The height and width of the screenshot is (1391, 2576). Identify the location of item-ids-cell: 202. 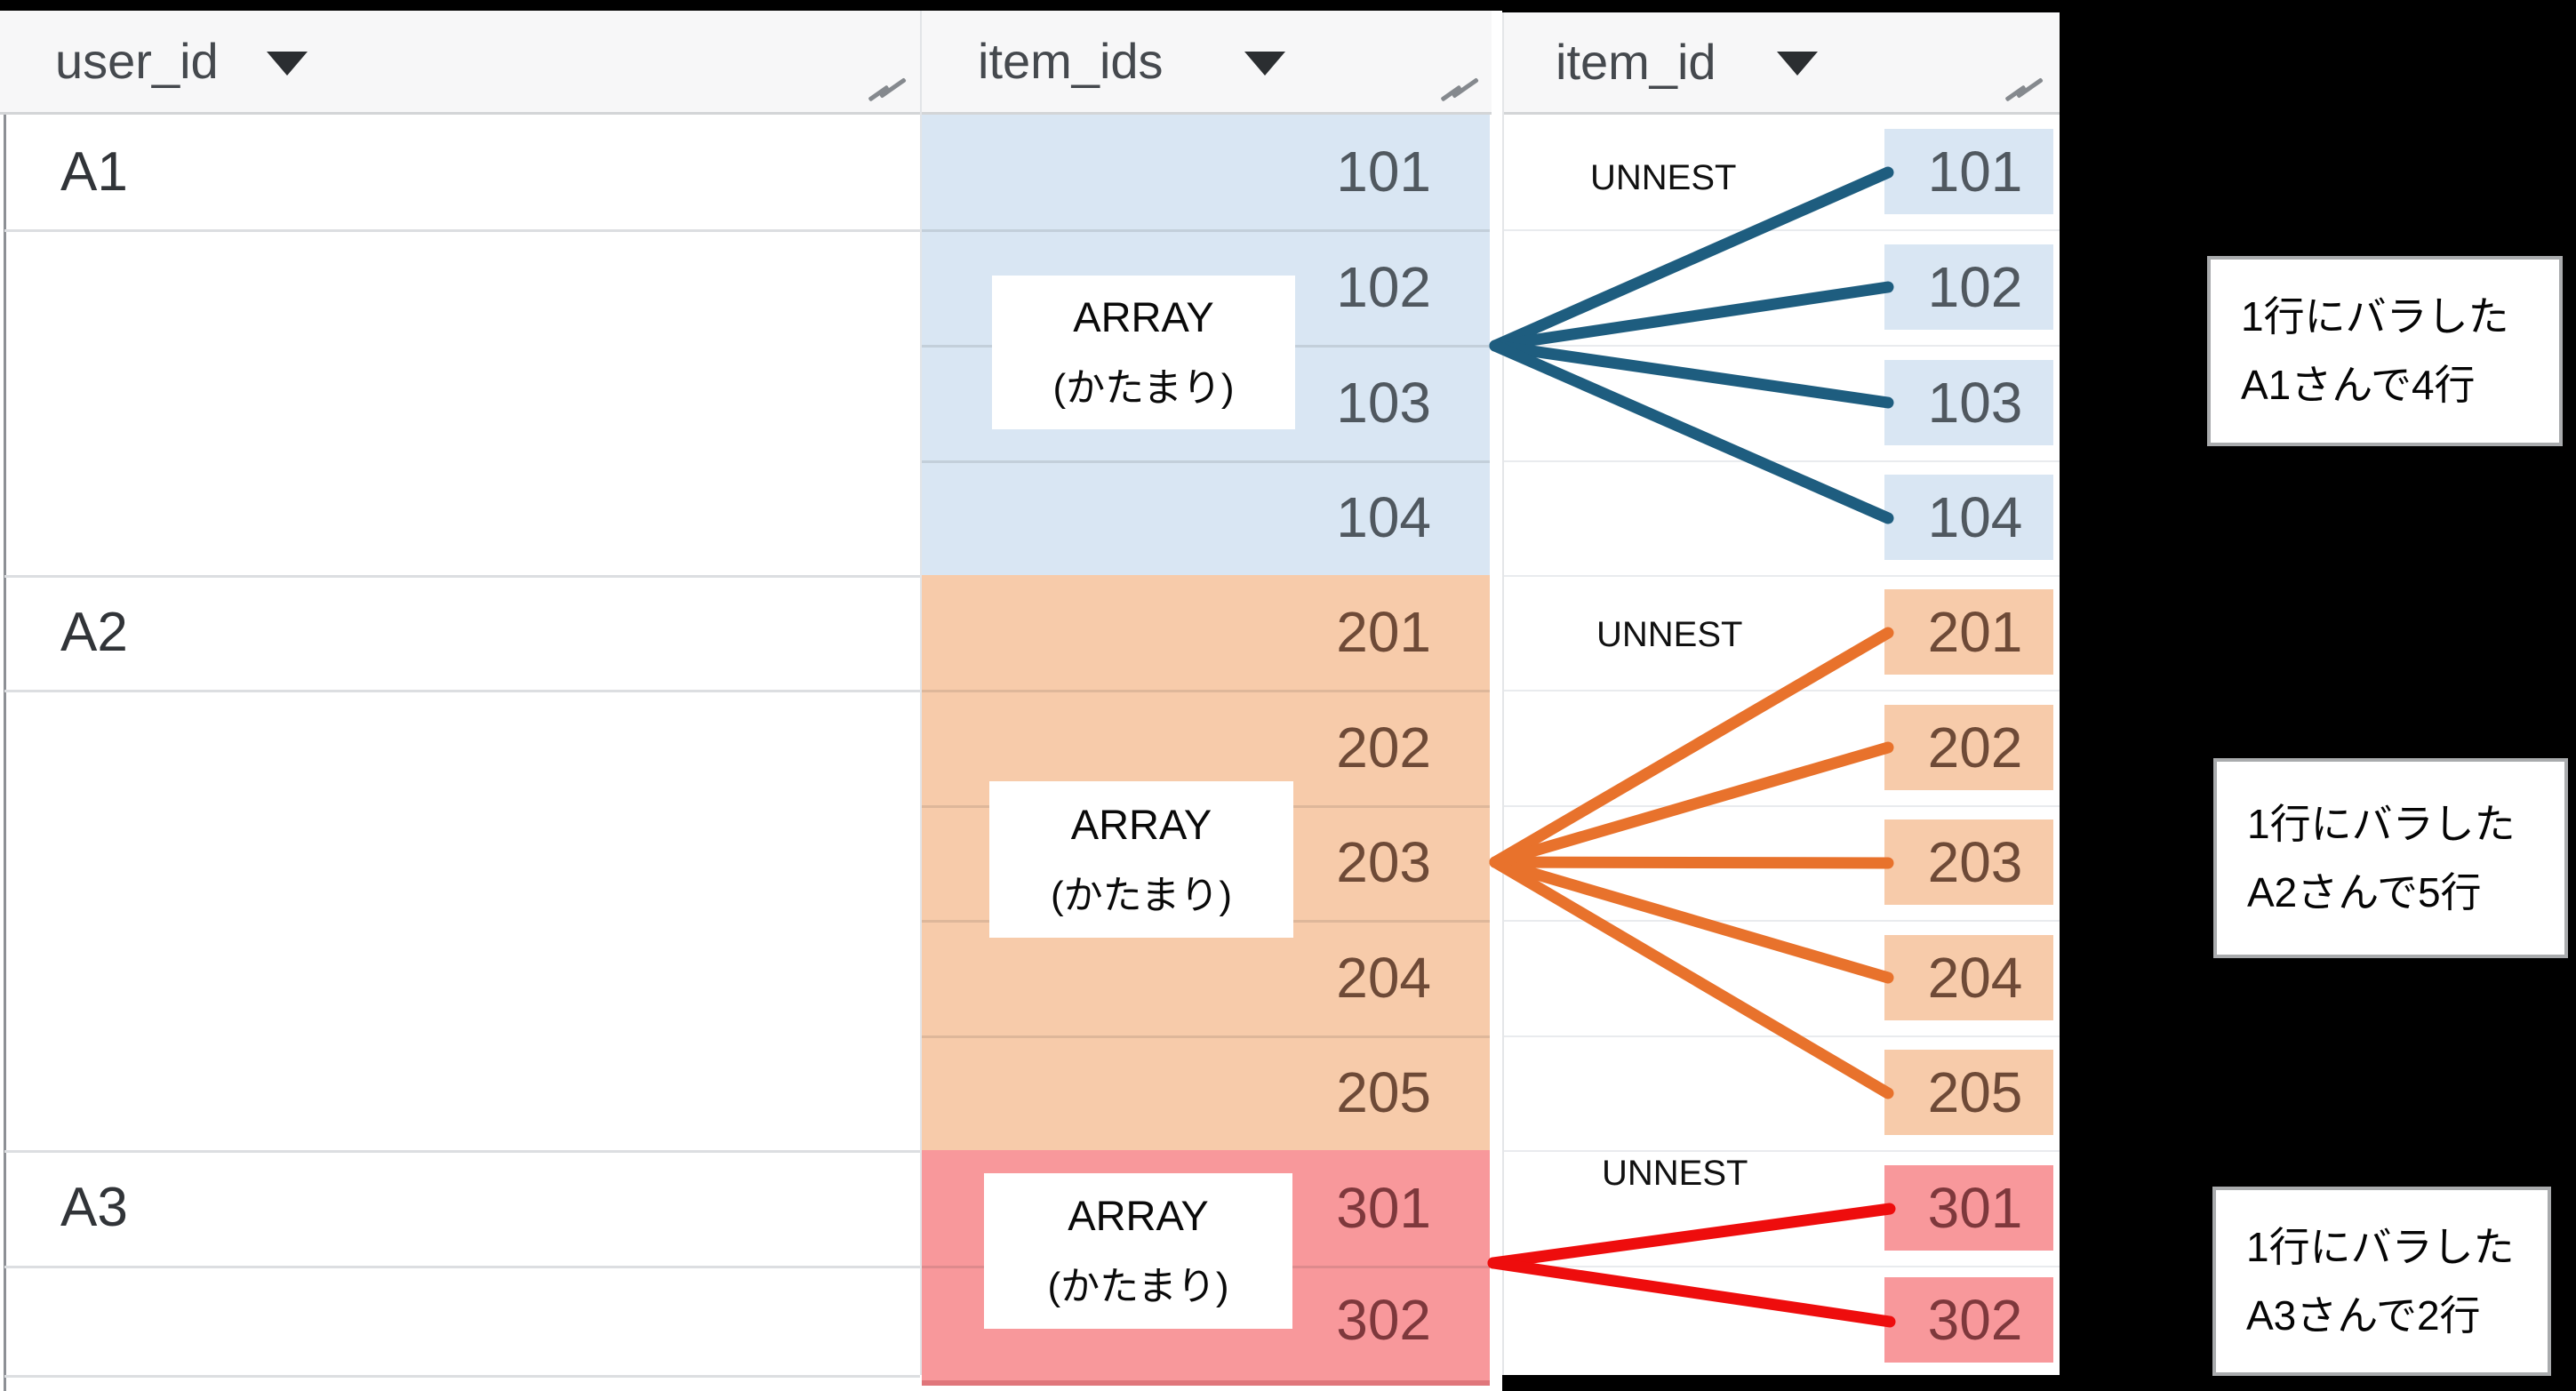
(1383, 747).